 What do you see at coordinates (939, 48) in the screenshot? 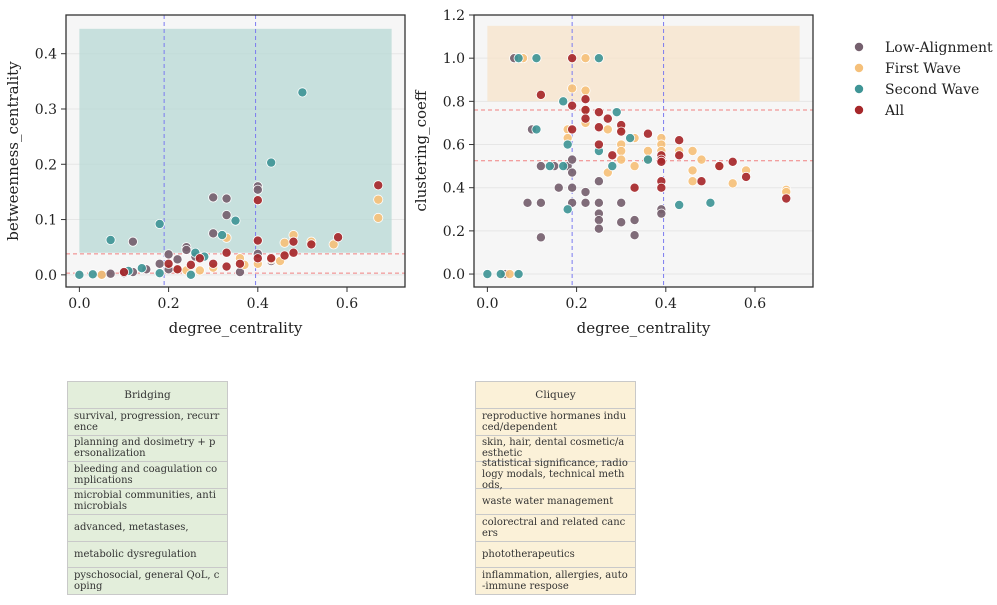
I see `legend-label: Low-Alignment` at bounding box center [939, 48].